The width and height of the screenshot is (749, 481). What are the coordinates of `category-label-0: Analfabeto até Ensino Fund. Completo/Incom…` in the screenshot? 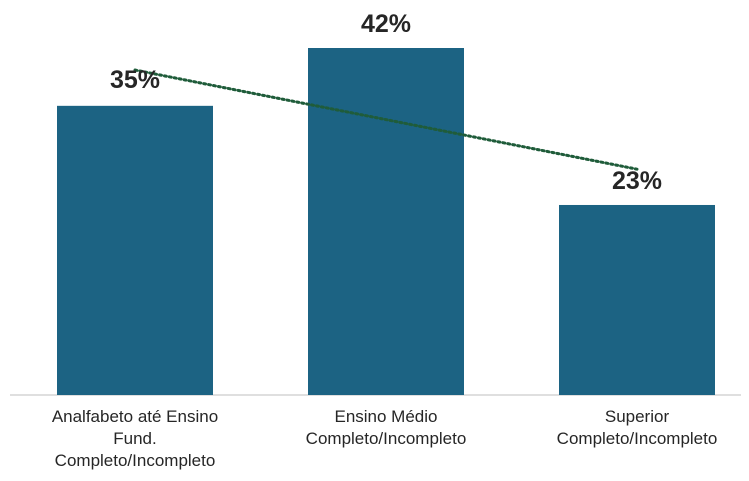 It's located at (135, 439).